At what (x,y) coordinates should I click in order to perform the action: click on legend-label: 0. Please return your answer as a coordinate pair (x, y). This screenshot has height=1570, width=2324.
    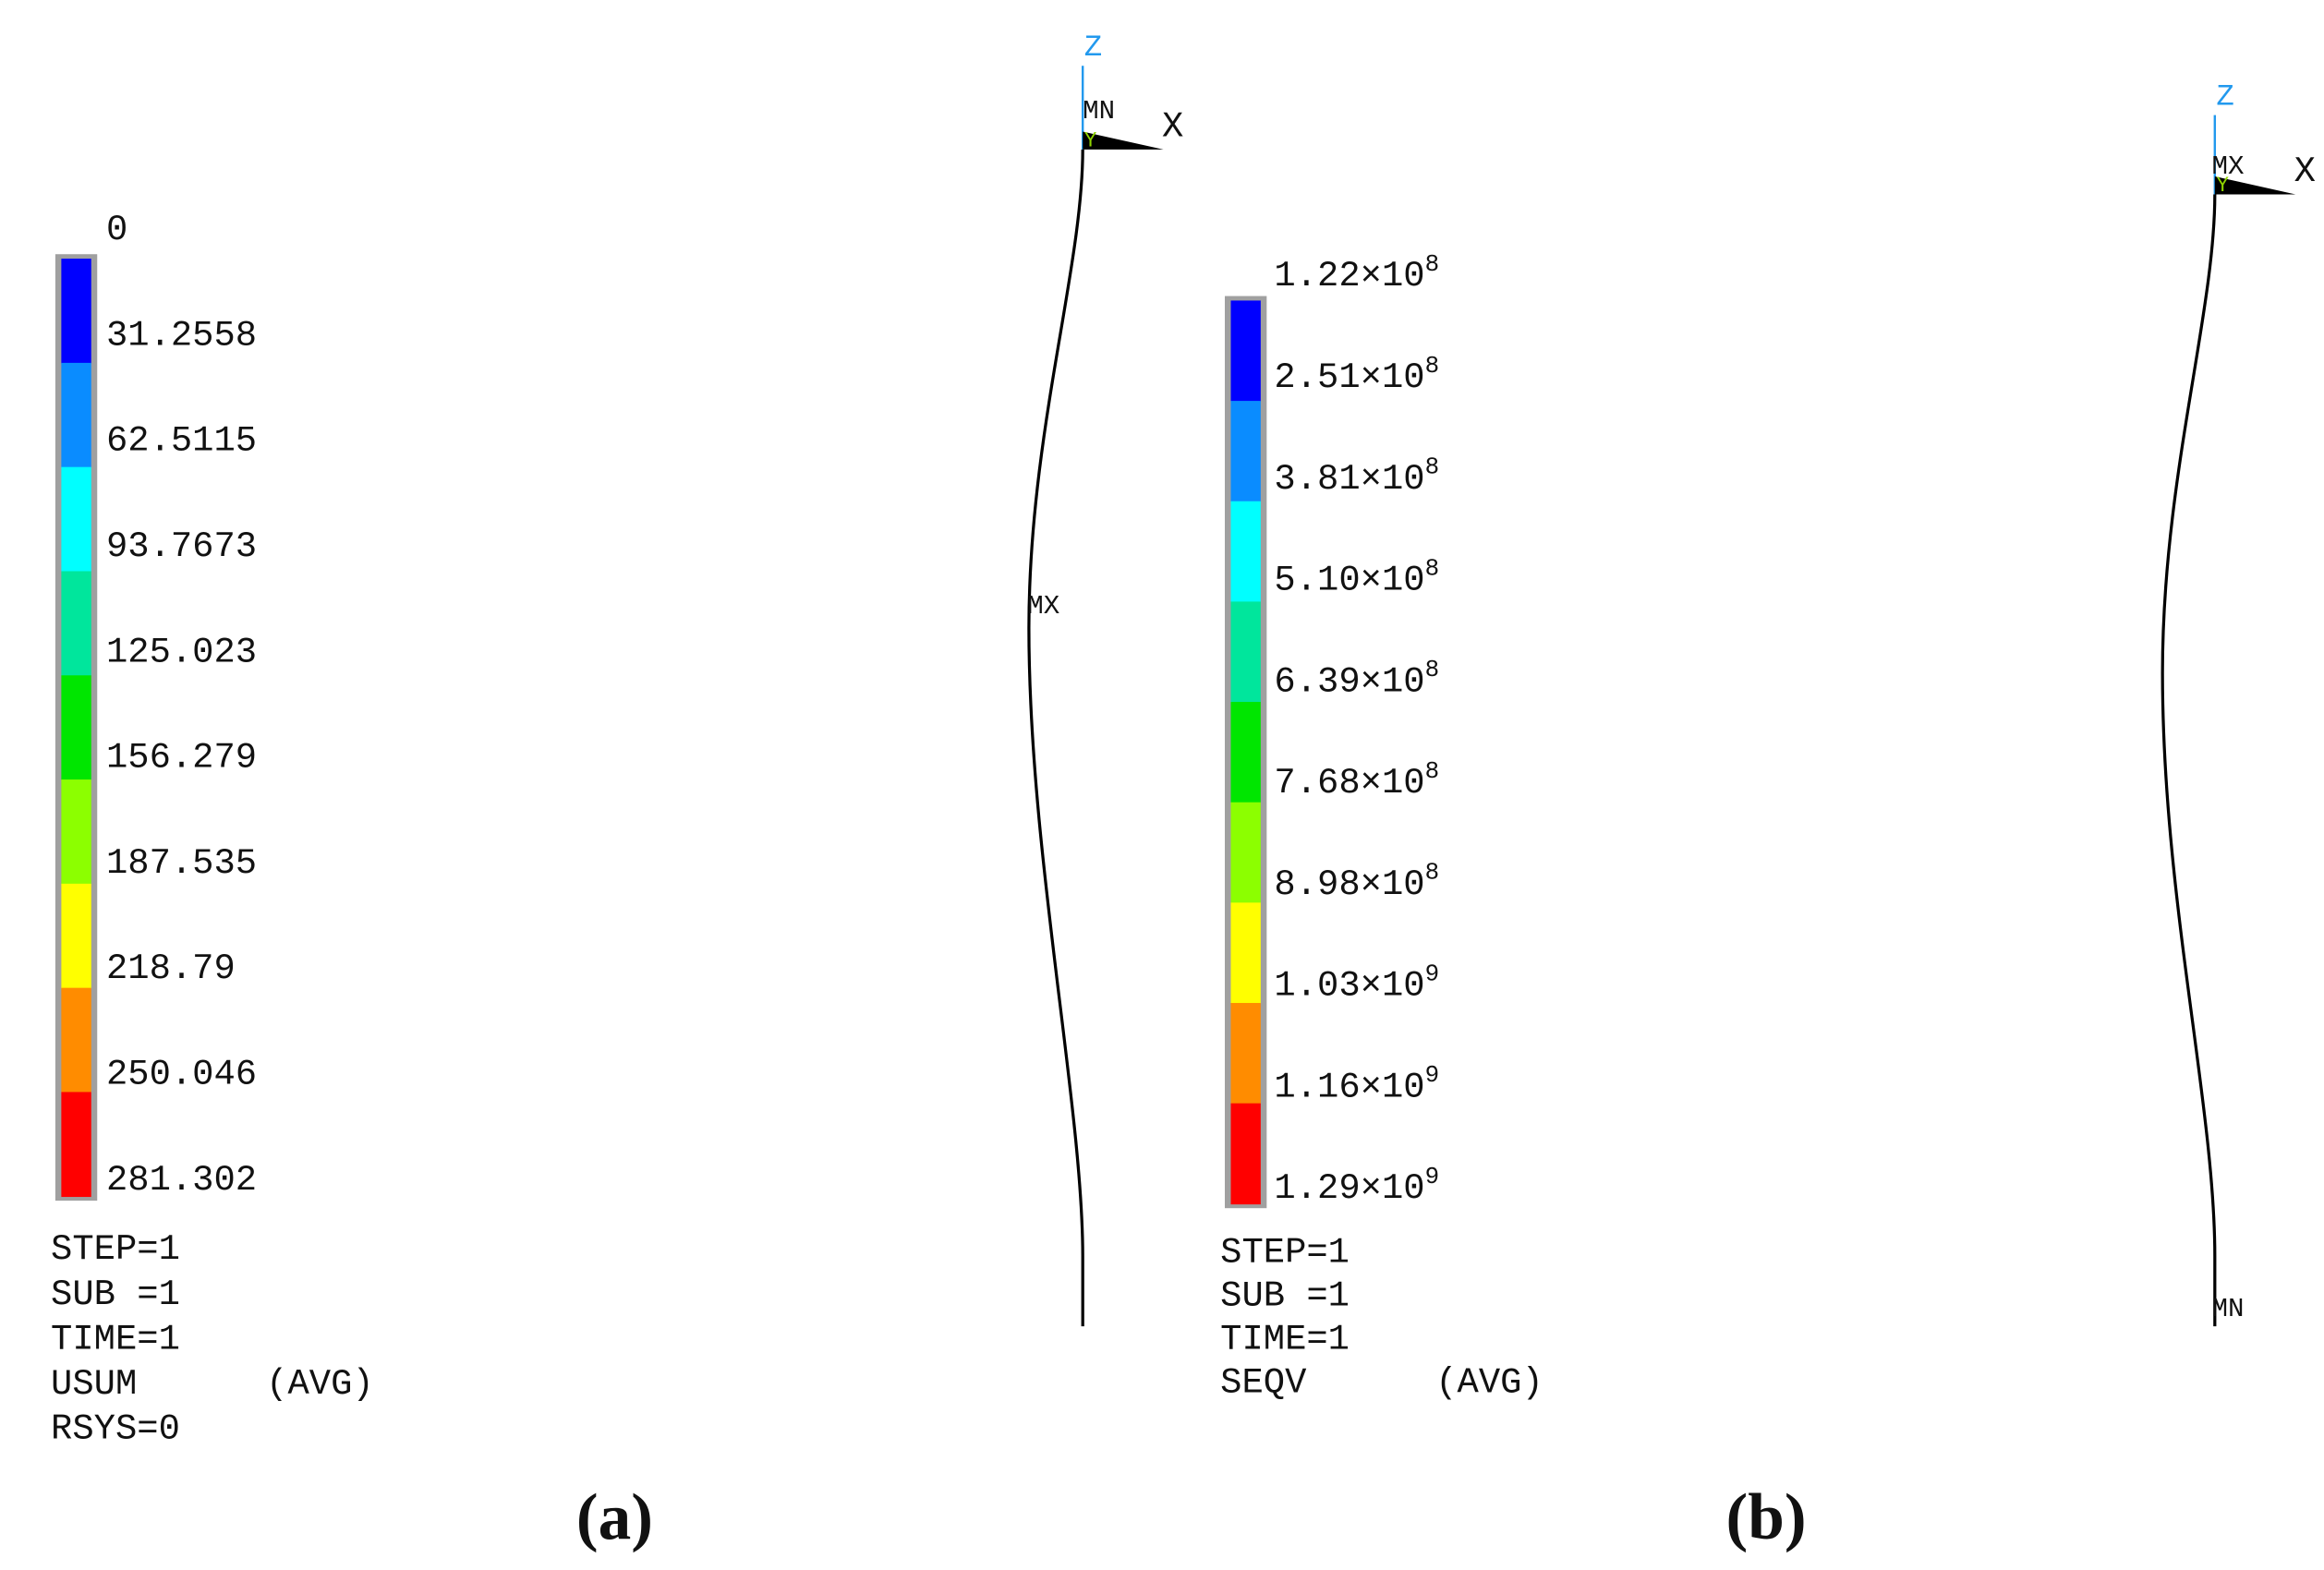
    Looking at the image, I should click on (116, 230).